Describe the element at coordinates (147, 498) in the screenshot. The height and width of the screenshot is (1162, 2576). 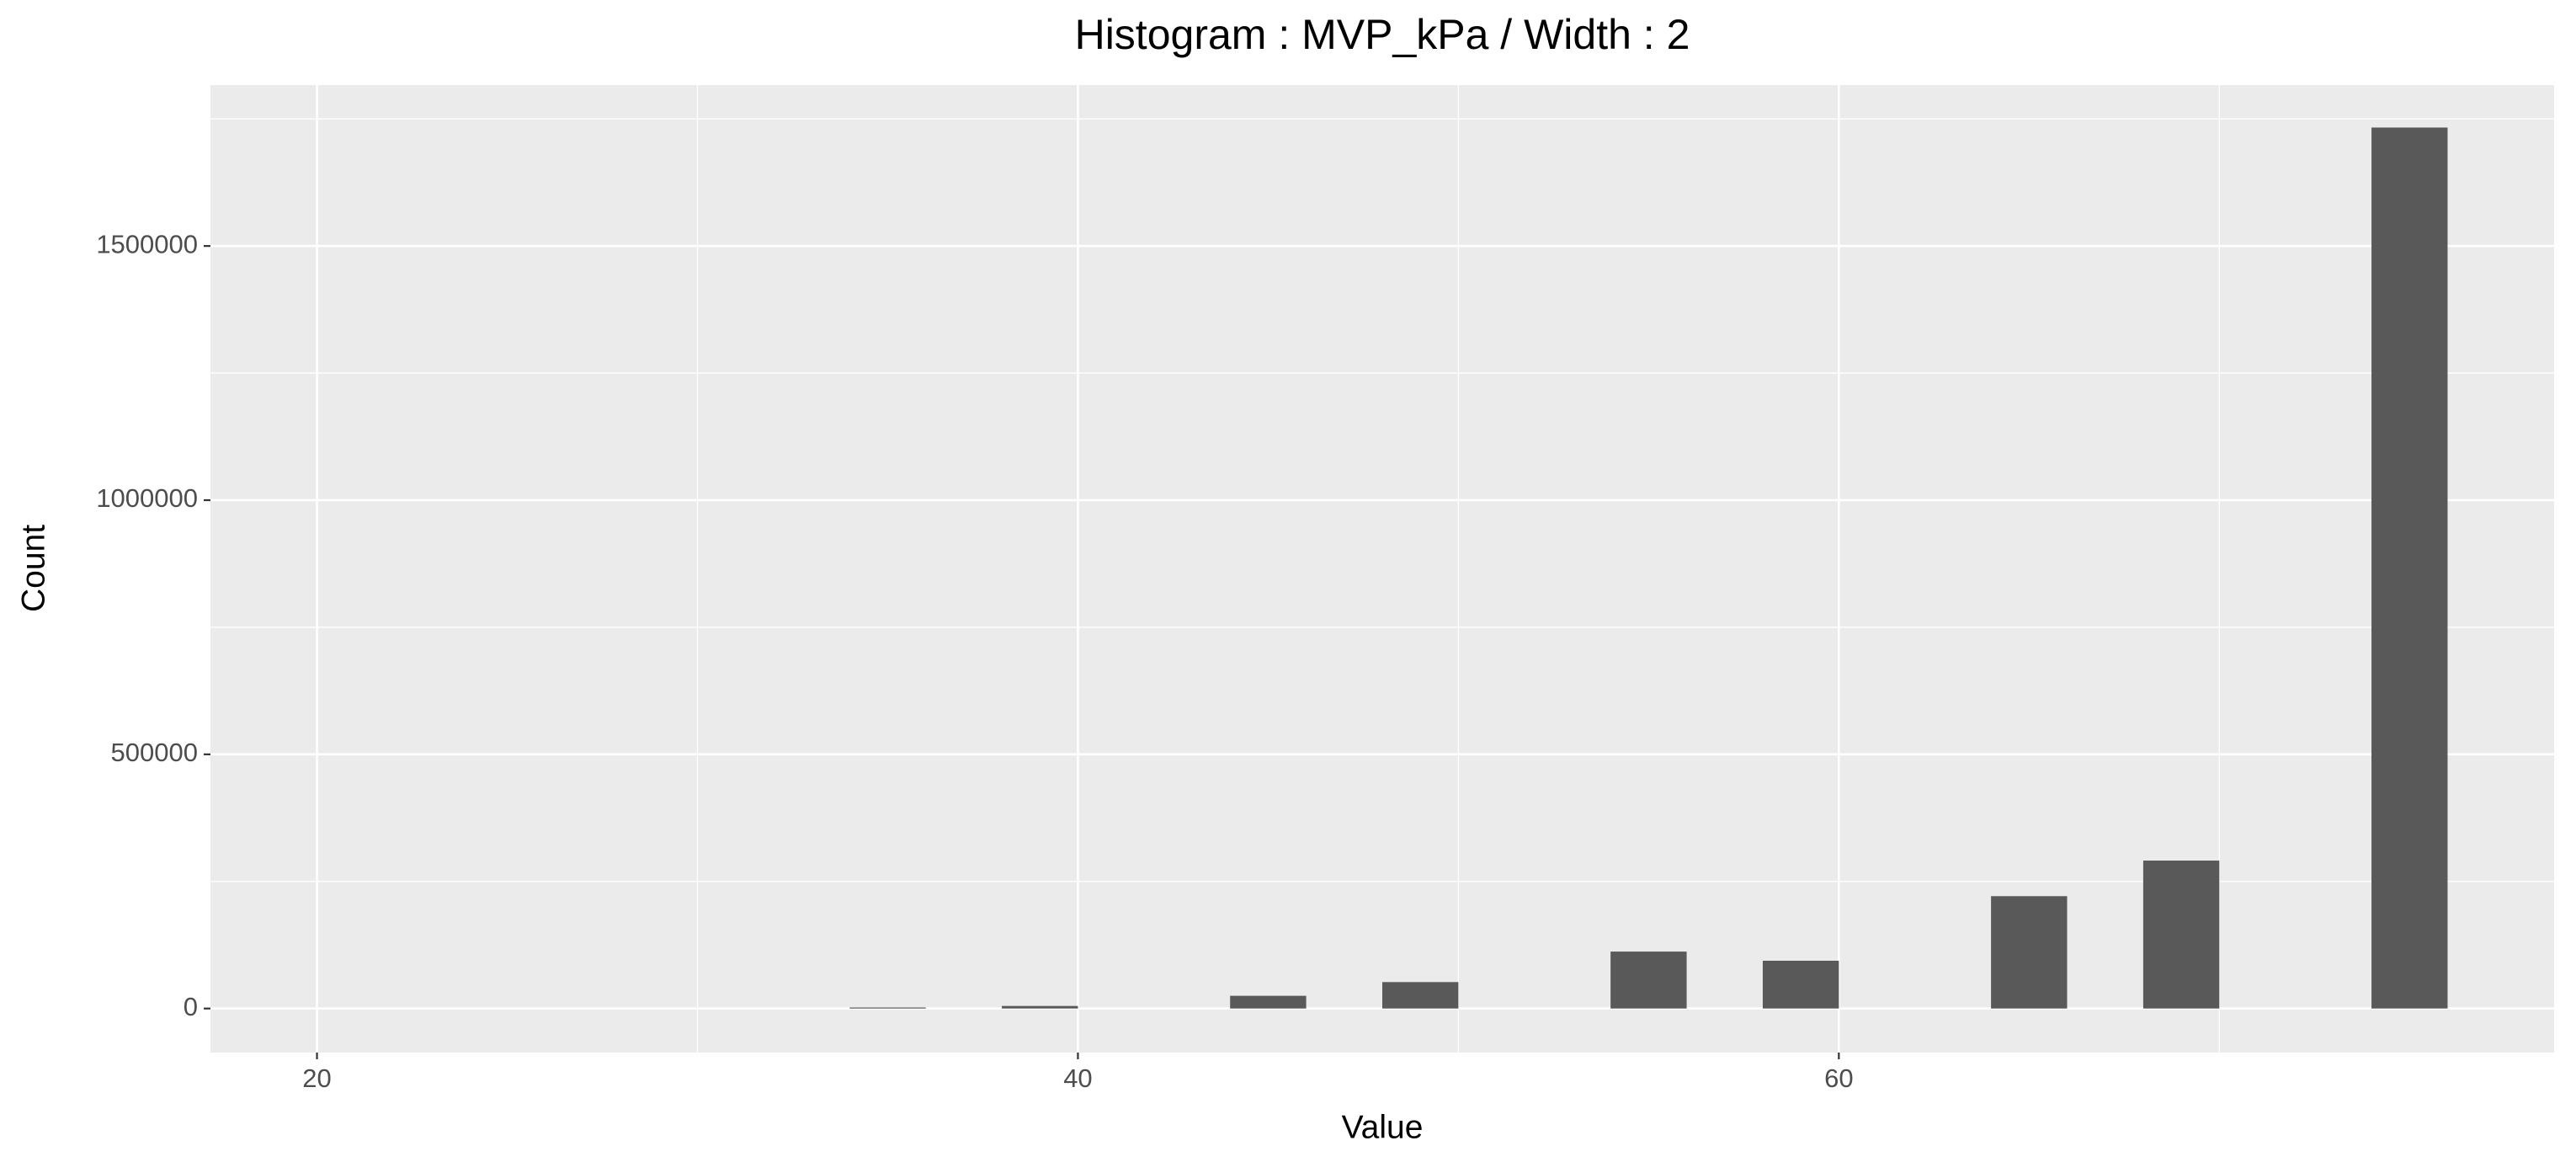
I see `y-tick-label: 1000000` at that location.